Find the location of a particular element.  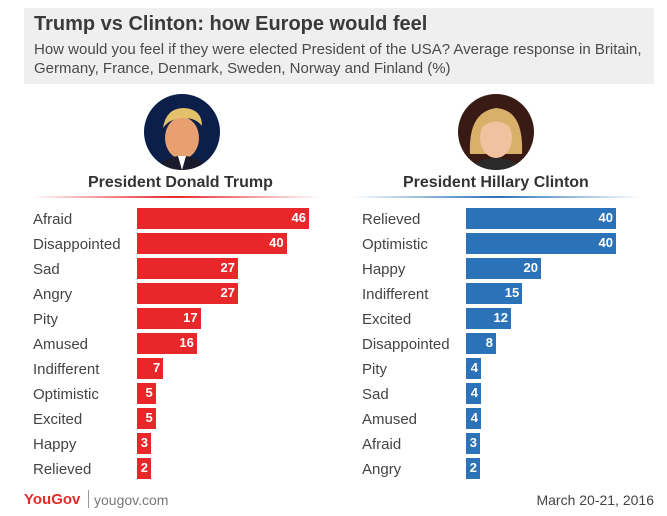

trump-bar: 2 is located at coordinates (144, 468).